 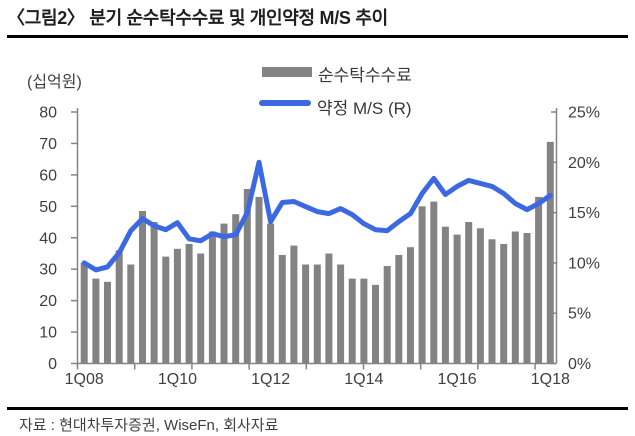 I want to click on left-axis-tick-label: 20, so click(x=48, y=301).